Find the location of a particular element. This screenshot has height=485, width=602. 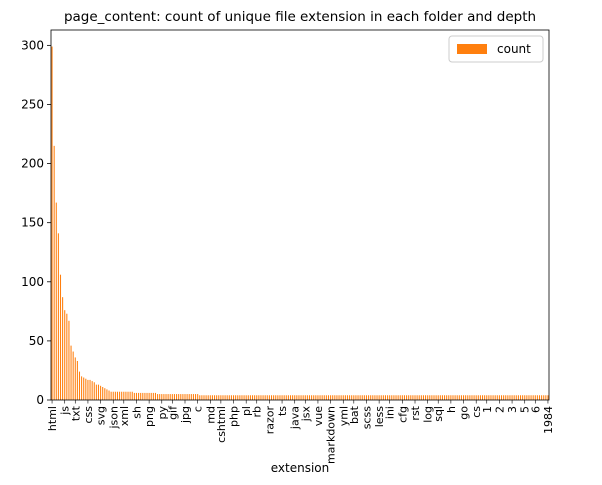

x-tick-label: sql is located at coordinates (438, 414).